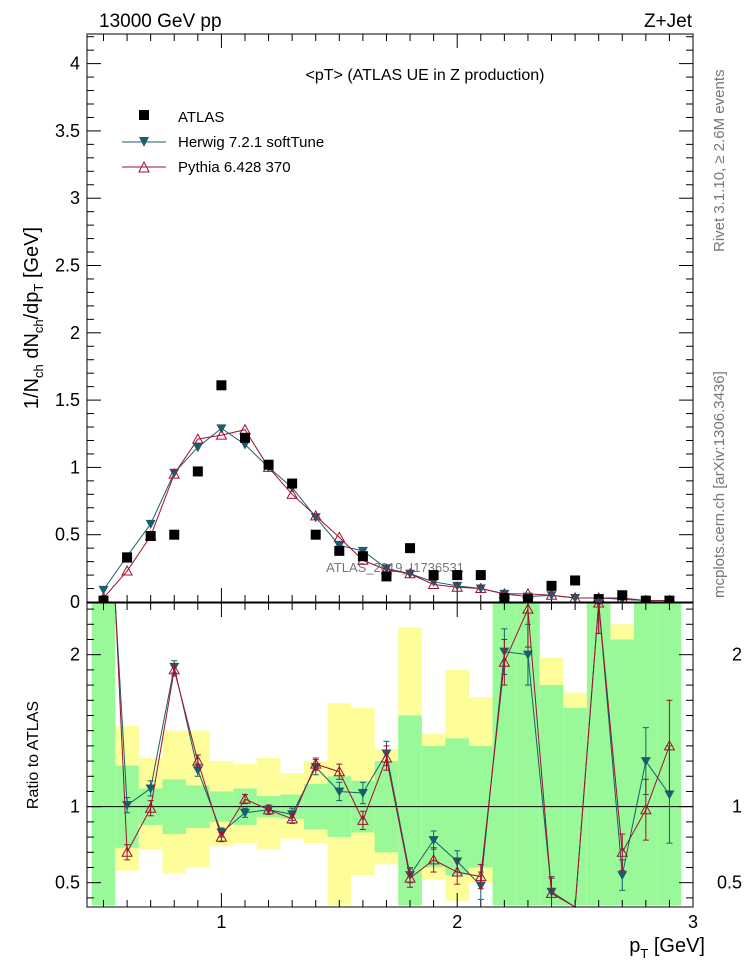 Image resolution: width=746 pixels, height=972 pixels. What do you see at coordinates (160, 21) in the screenshot?
I see `header-energy-label: 13000 GeV pp` at bounding box center [160, 21].